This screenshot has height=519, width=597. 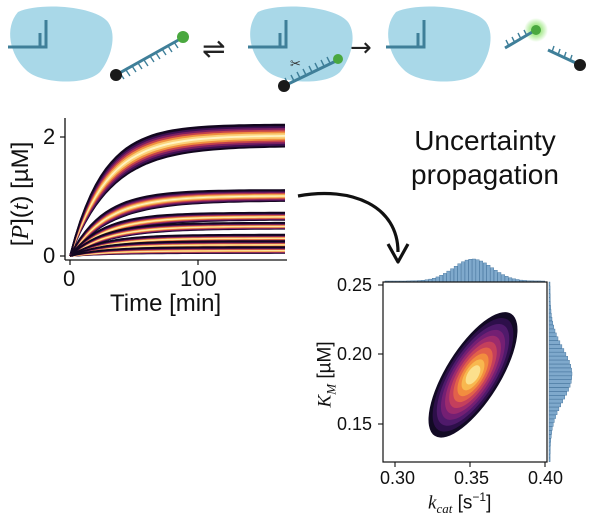 I want to click on substrate-strand, so click(x=149, y=56).